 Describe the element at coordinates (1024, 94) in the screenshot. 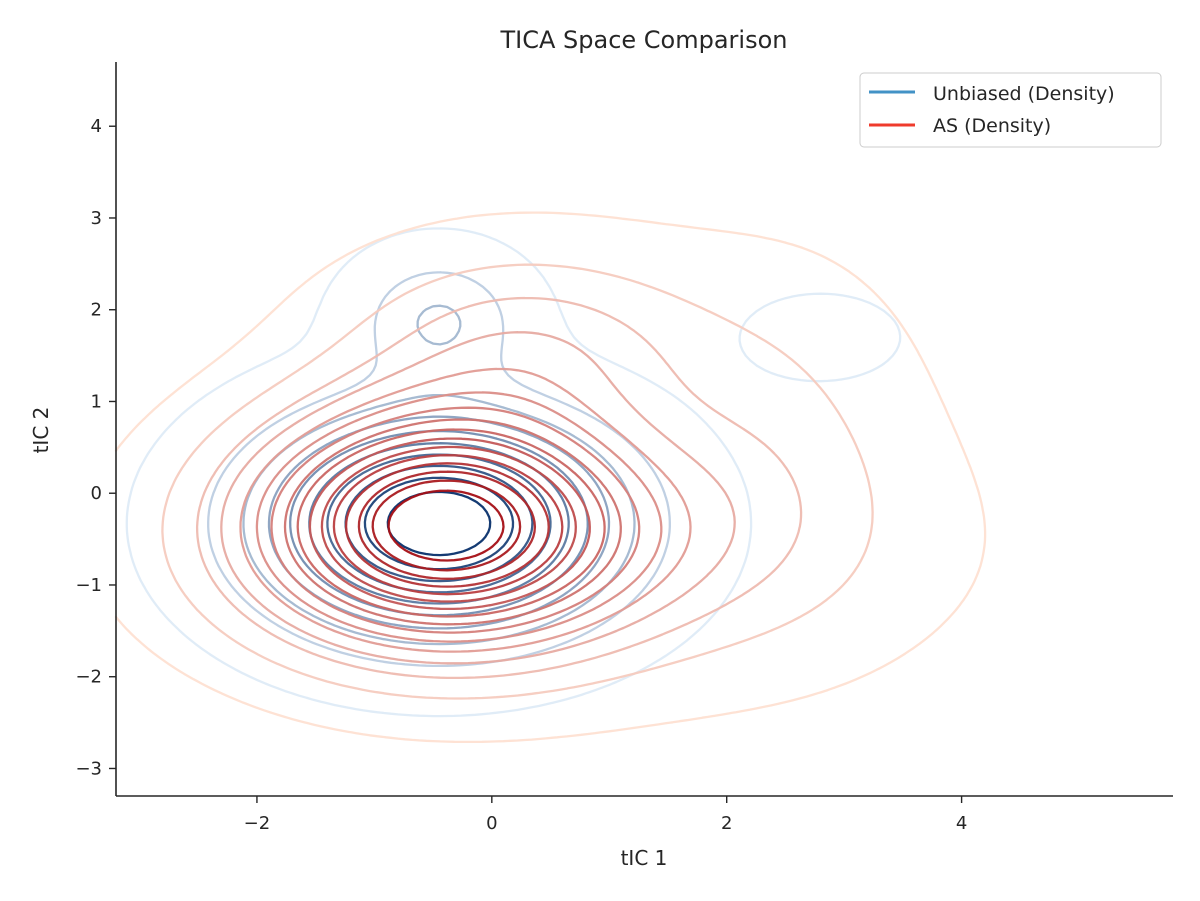

I see `legend-label-unbiased: Unbiased (Density)` at that location.